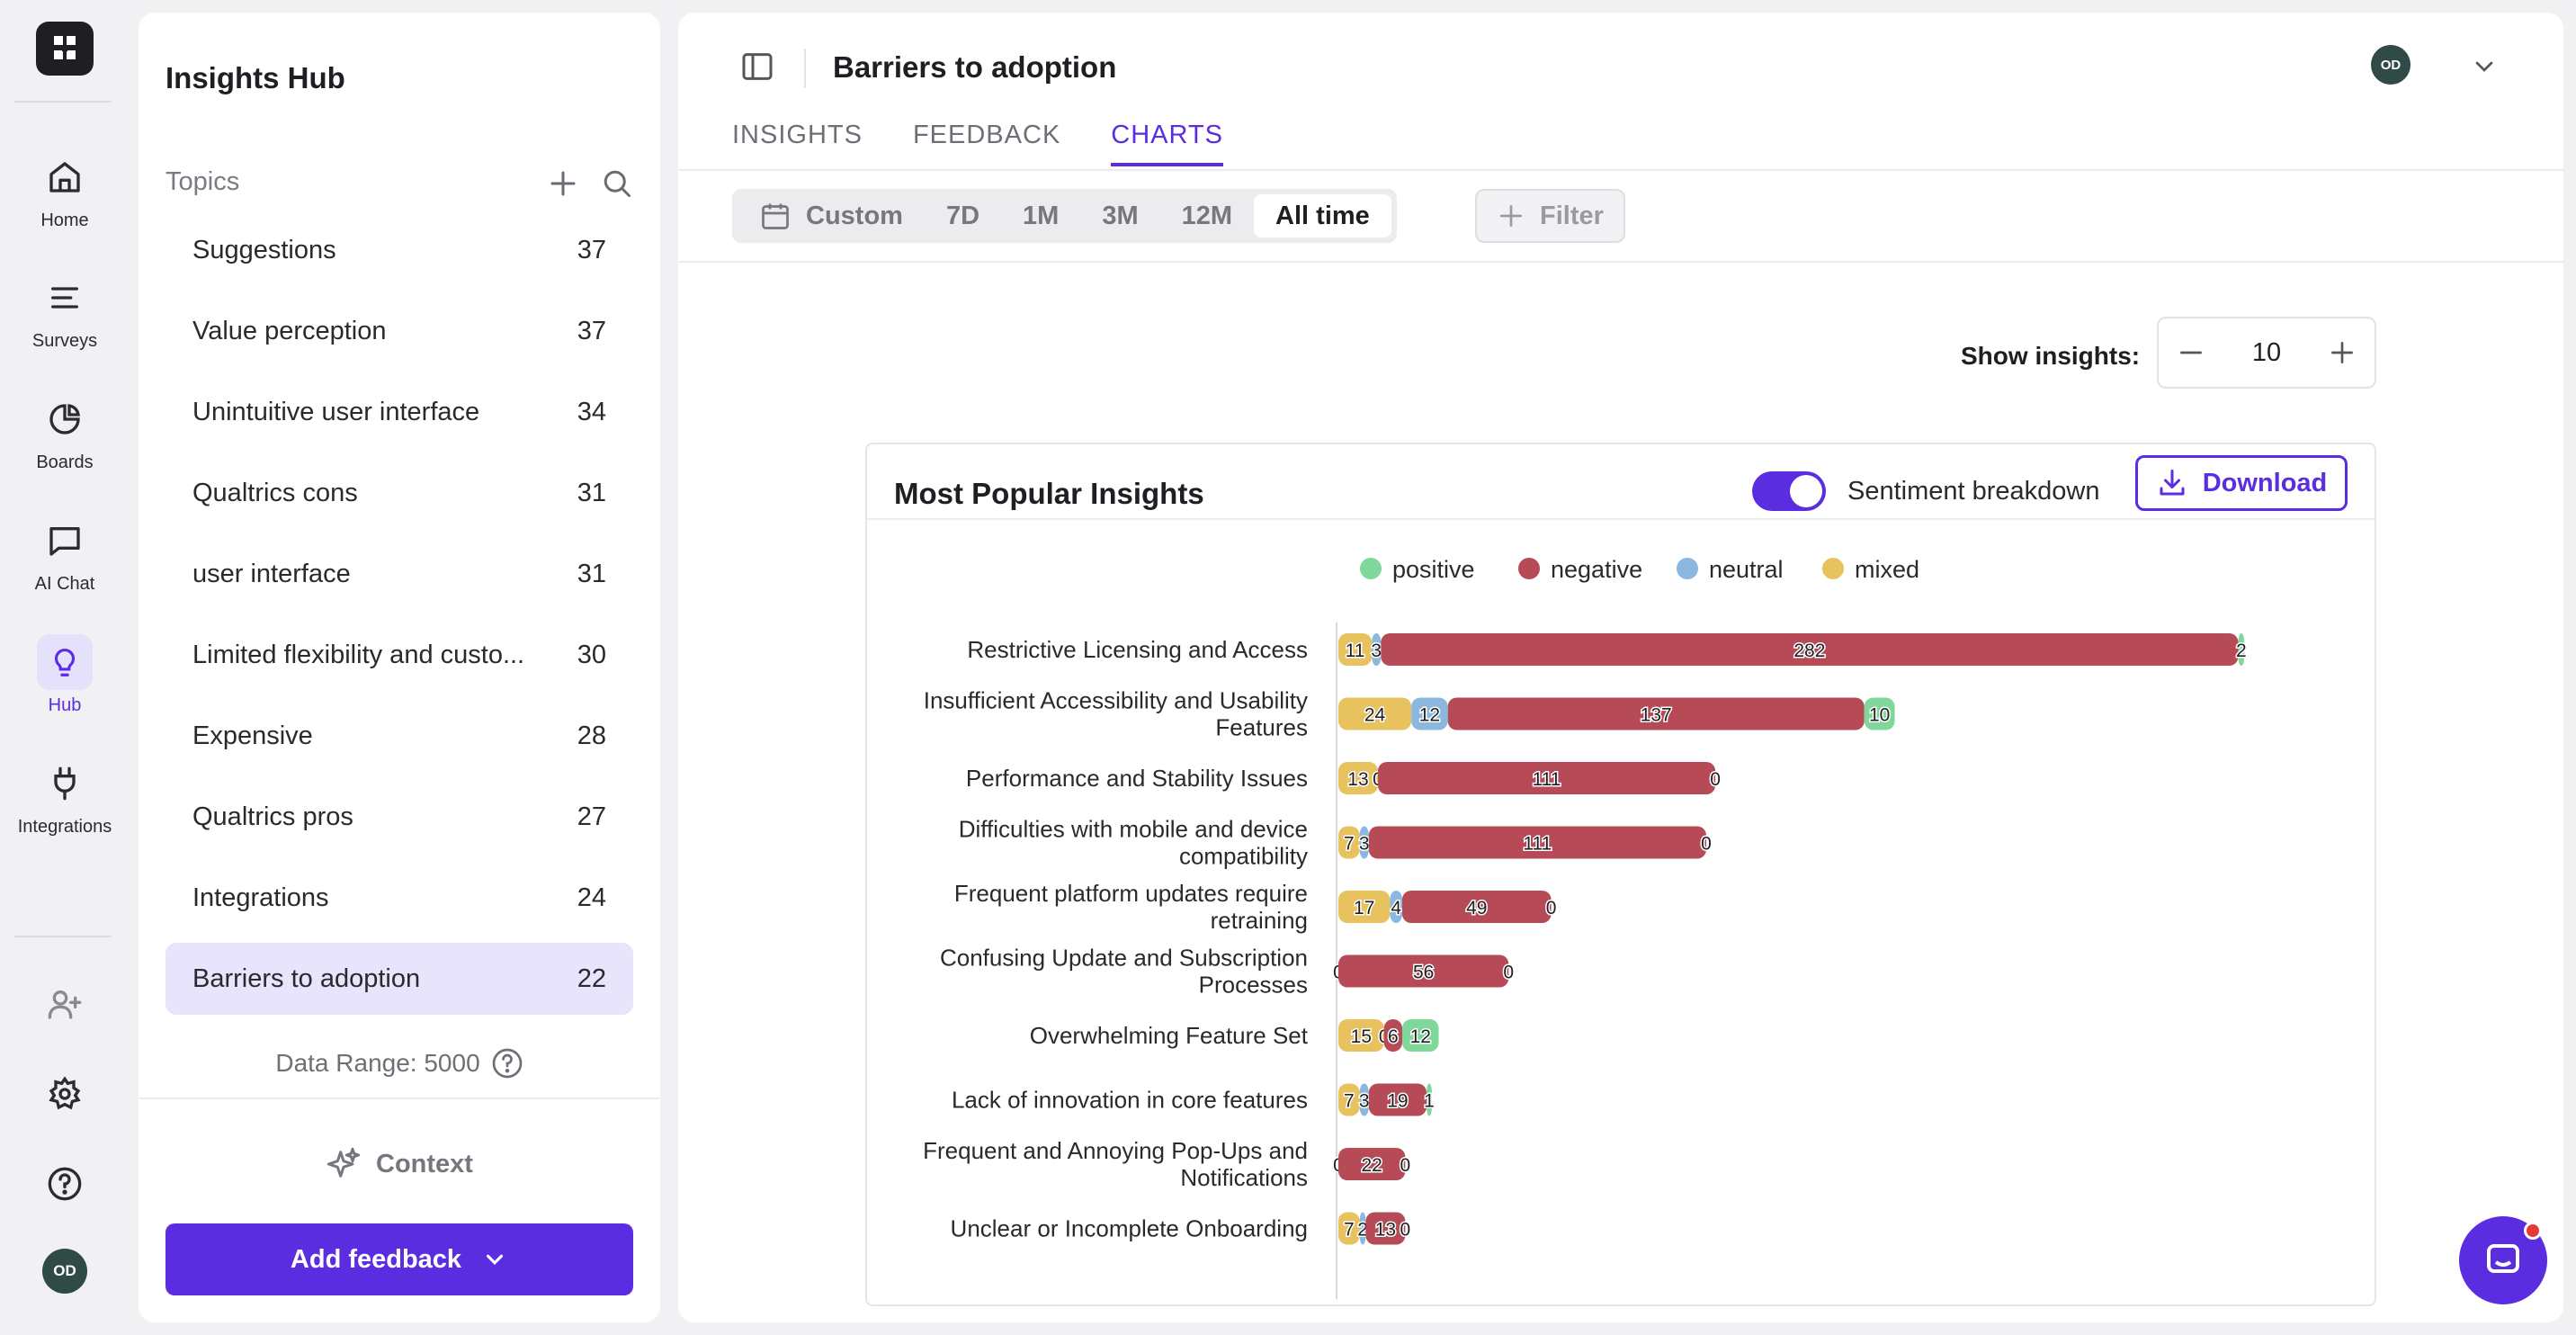  What do you see at coordinates (1120, 216) in the screenshot?
I see `range-option-3m: 3M` at bounding box center [1120, 216].